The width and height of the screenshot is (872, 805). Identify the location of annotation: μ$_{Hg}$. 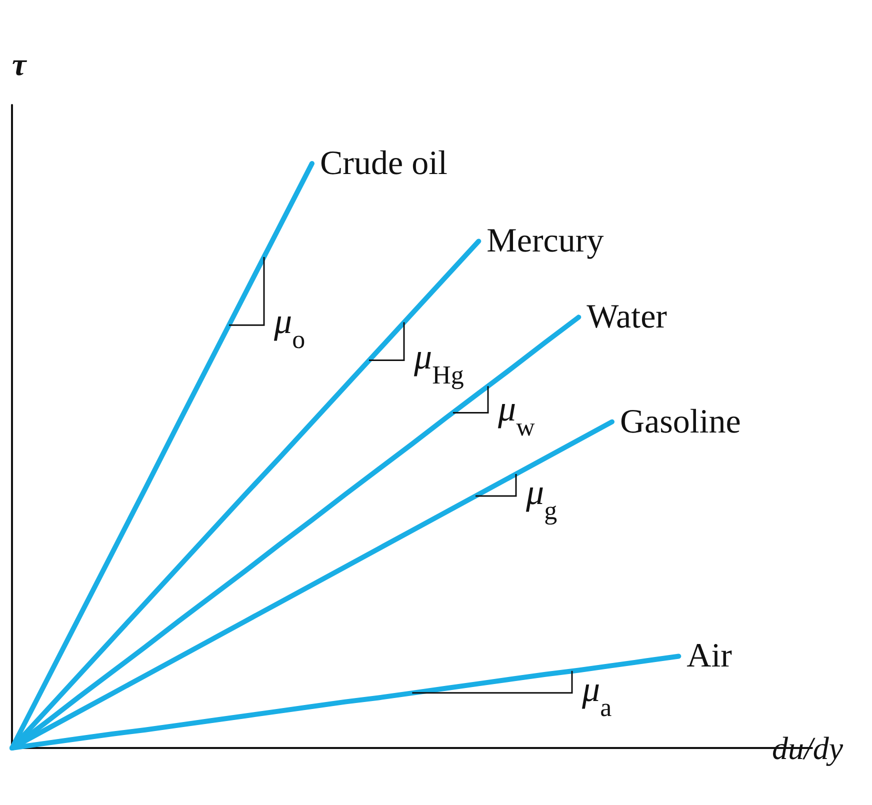
(438, 362).